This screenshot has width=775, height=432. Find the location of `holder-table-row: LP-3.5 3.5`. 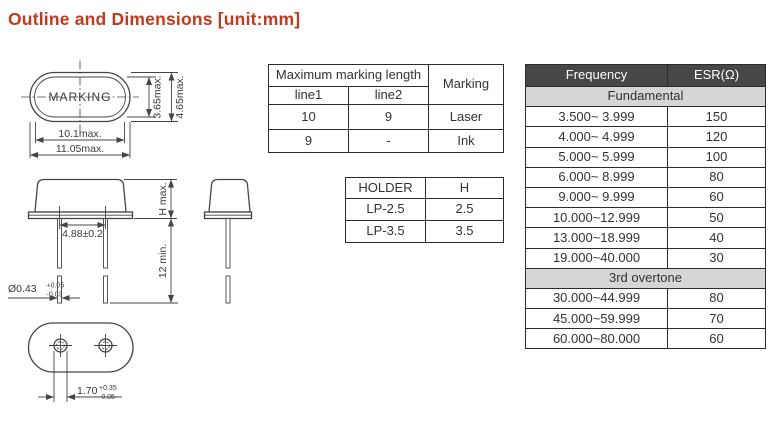

holder-table-row: LP-3.5 3.5 is located at coordinates (424, 231).